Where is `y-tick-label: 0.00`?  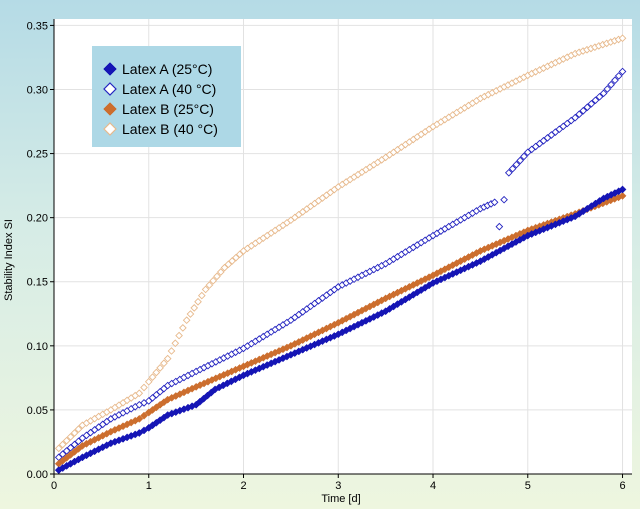
y-tick-label: 0.00 is located at coordinates (37, 475).